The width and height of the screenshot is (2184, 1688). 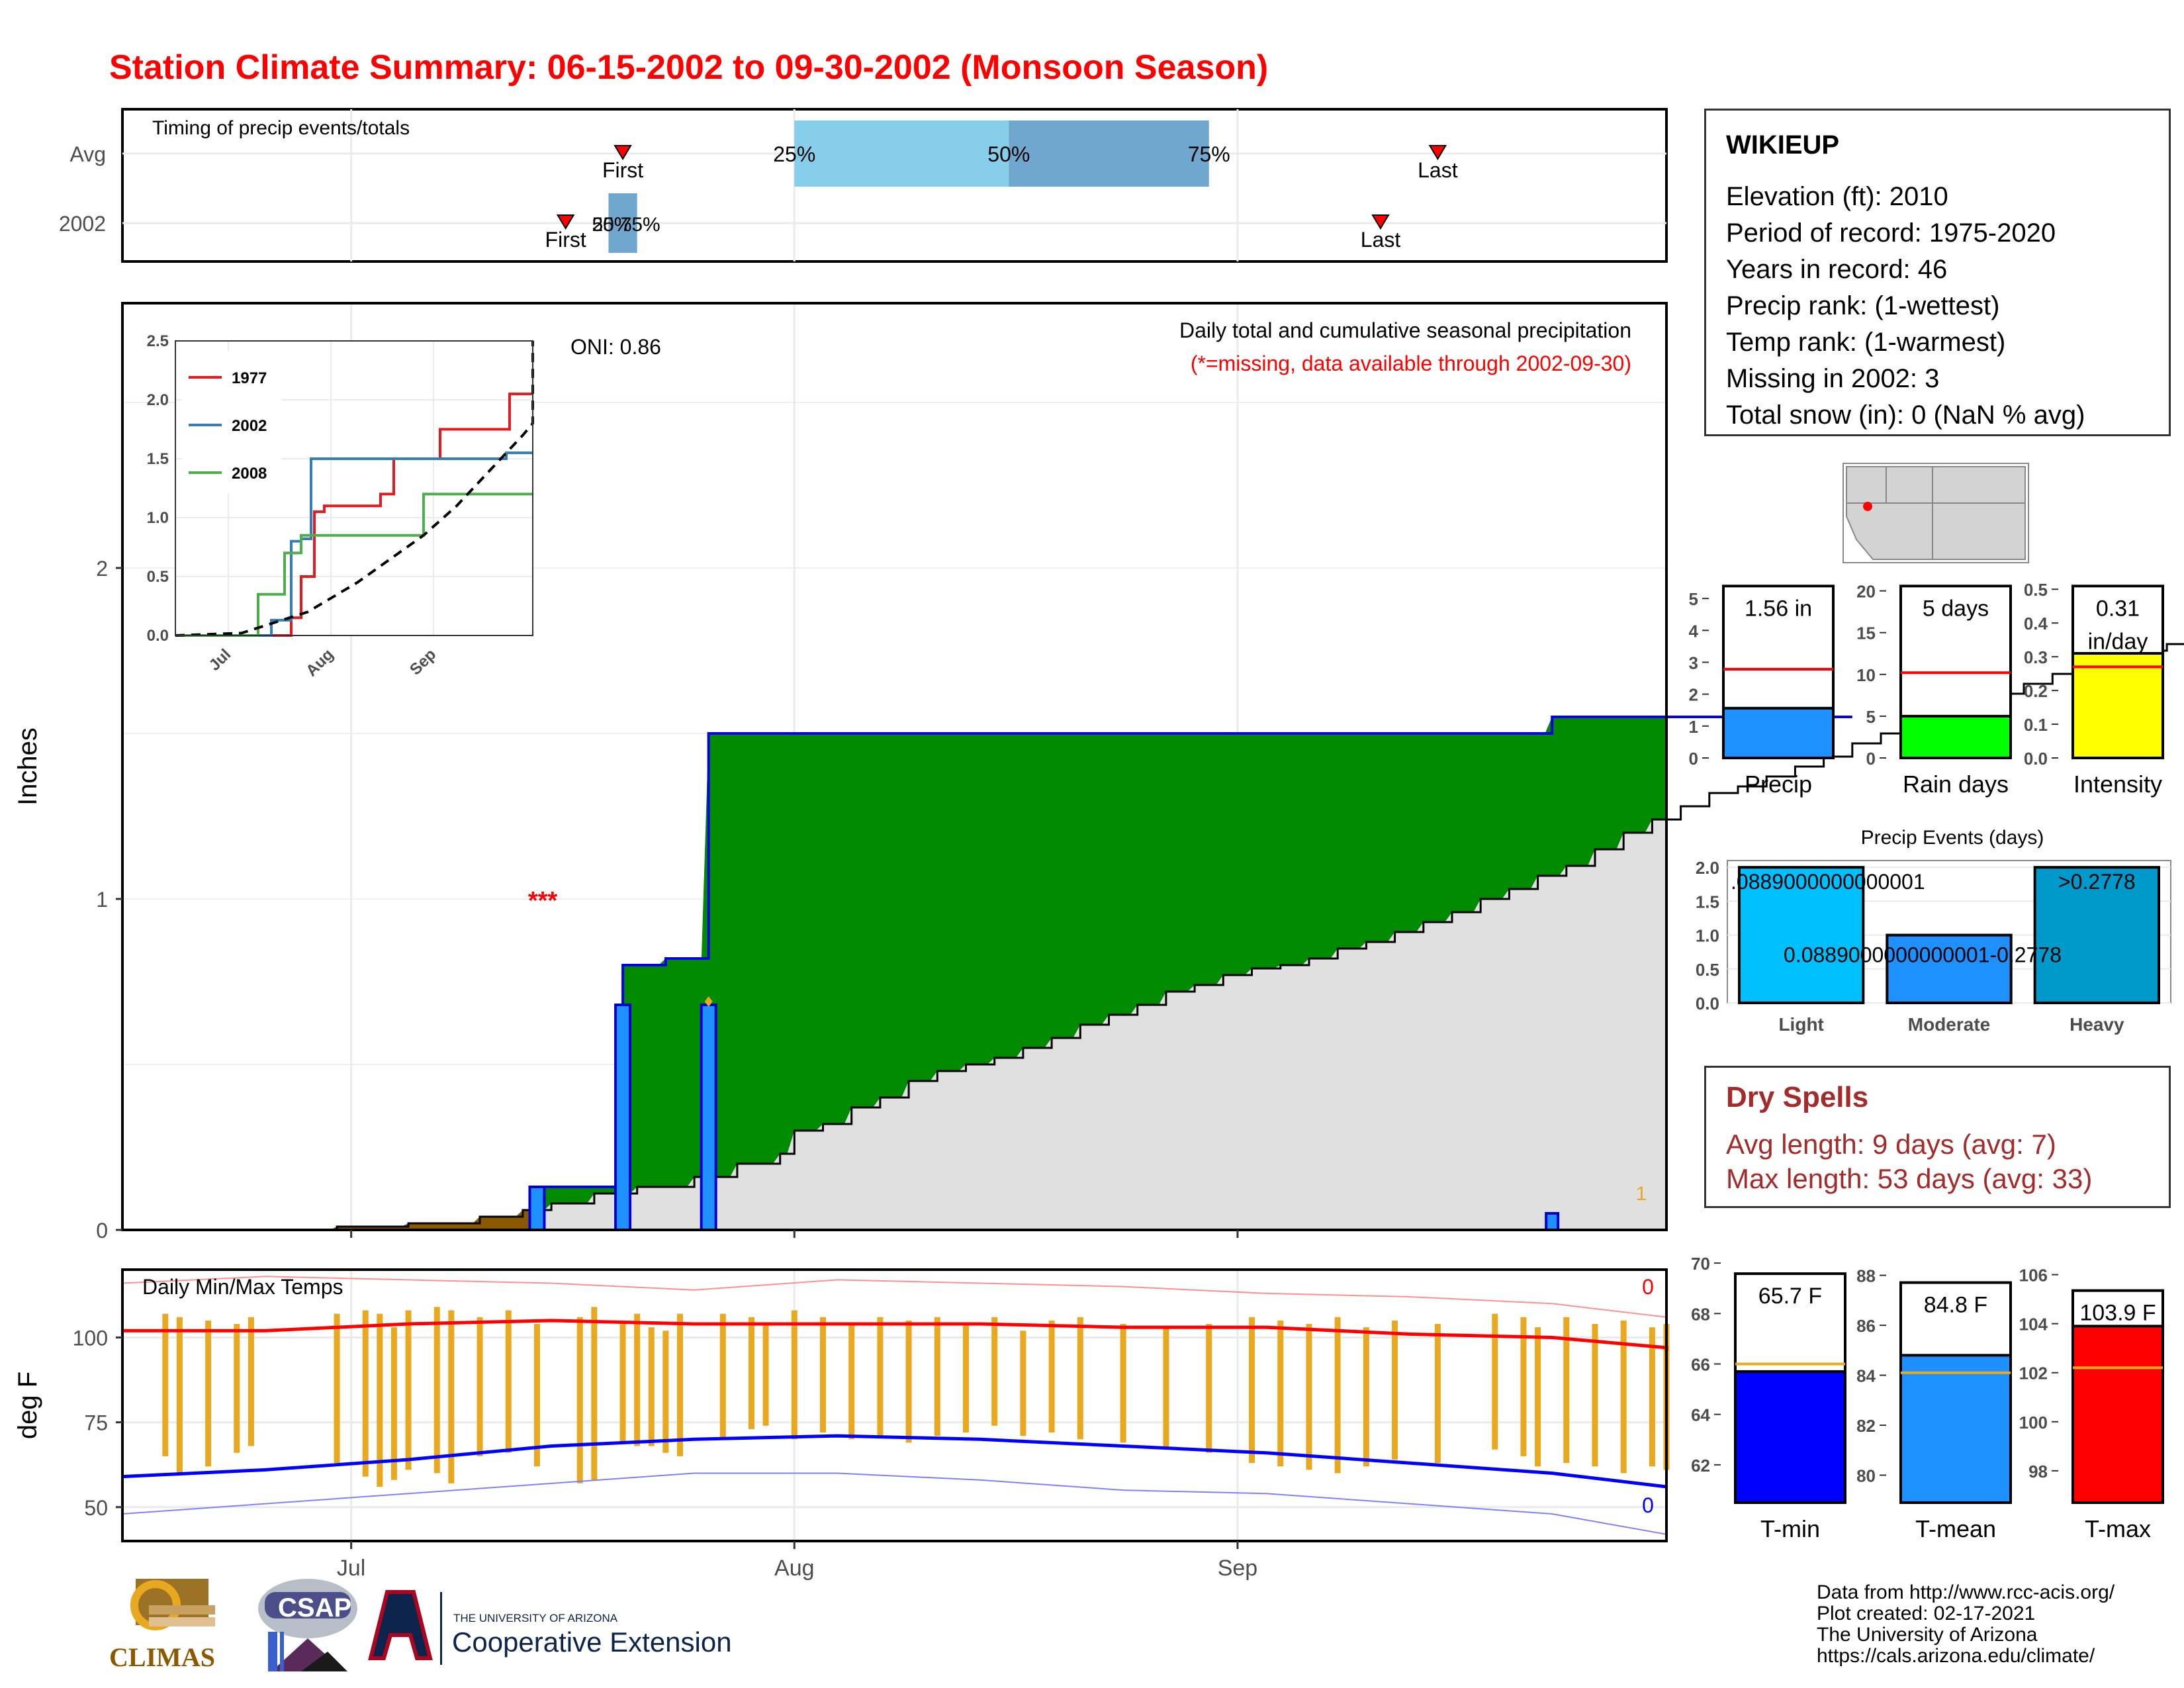 I want to click on events-ytick-label: 2.0, so click(x=1707, y=868).